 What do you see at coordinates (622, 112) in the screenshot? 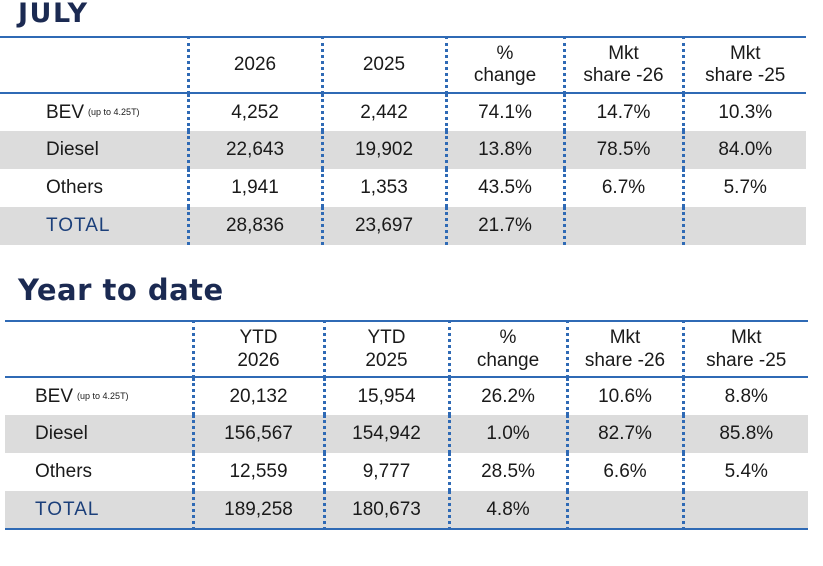
I see `cell: 14.7%` at bounding box center [622, 112].